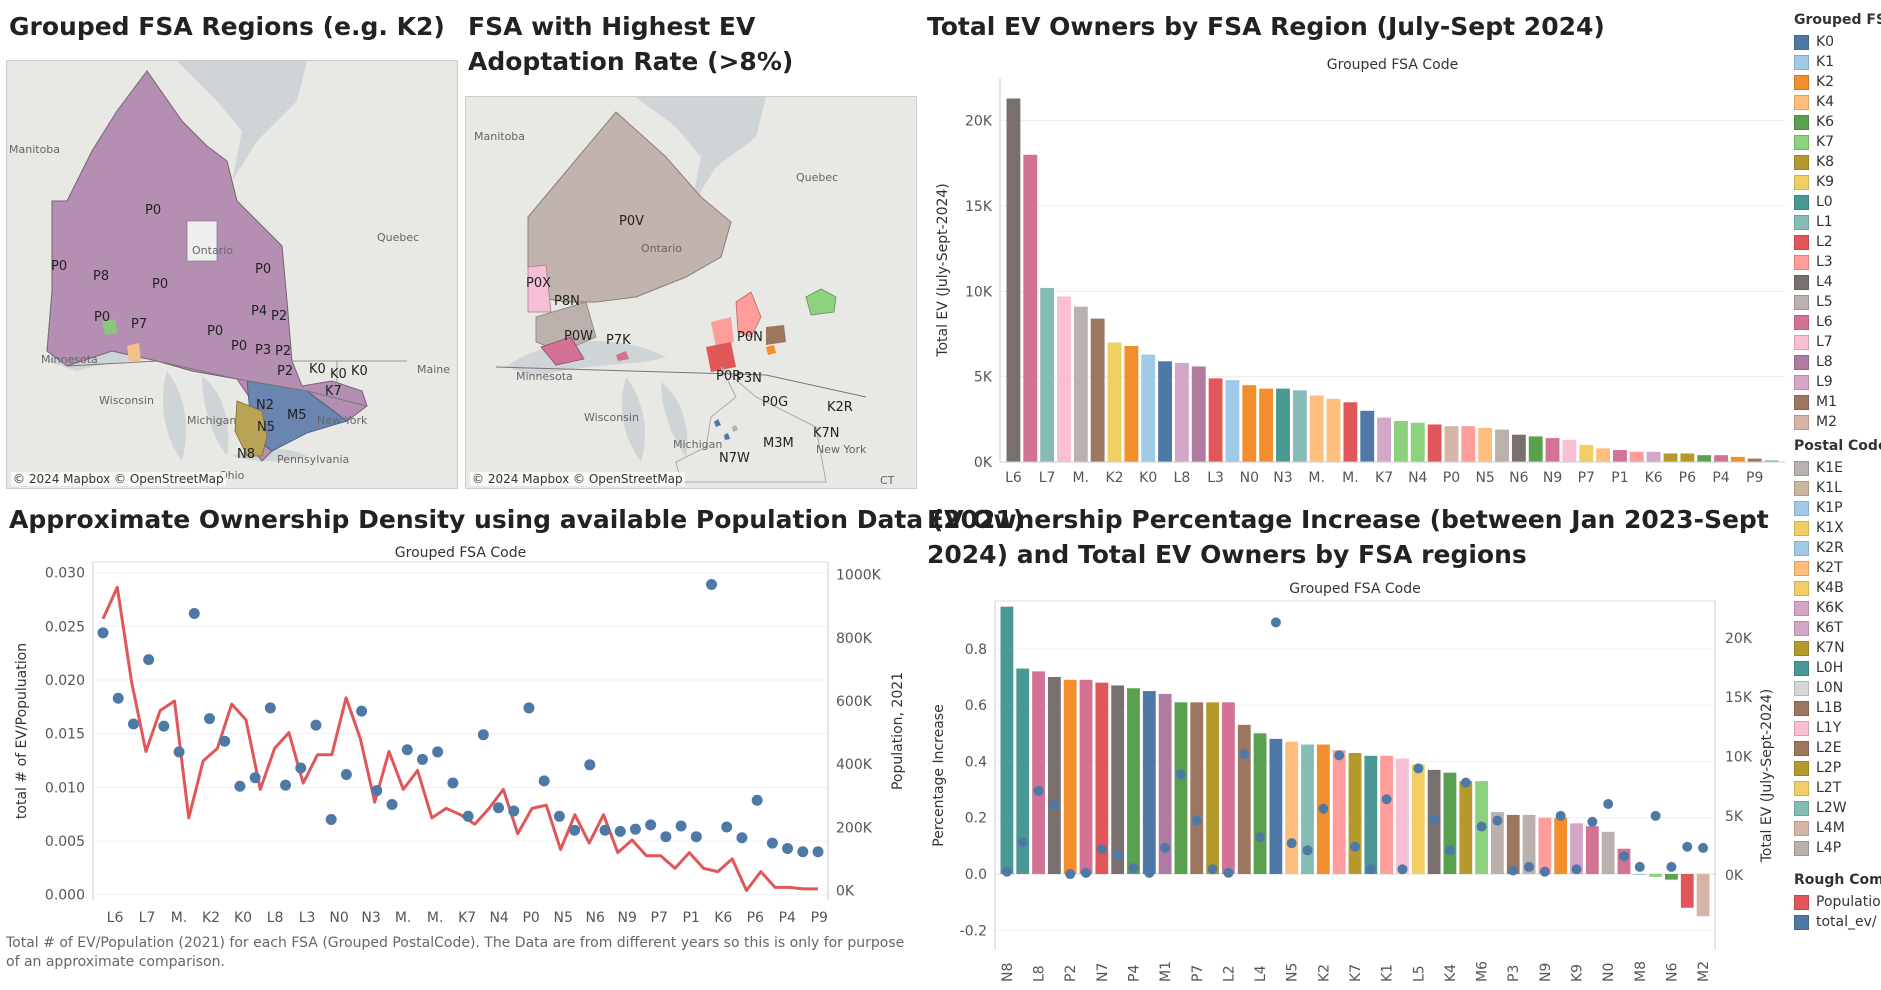 The height and width of the screenshot is (990, 1881). What do you see at coordinates (342, 420) in the screenshot?
I see `map1-place-new-york: New York` at bounding box center [342, 420].